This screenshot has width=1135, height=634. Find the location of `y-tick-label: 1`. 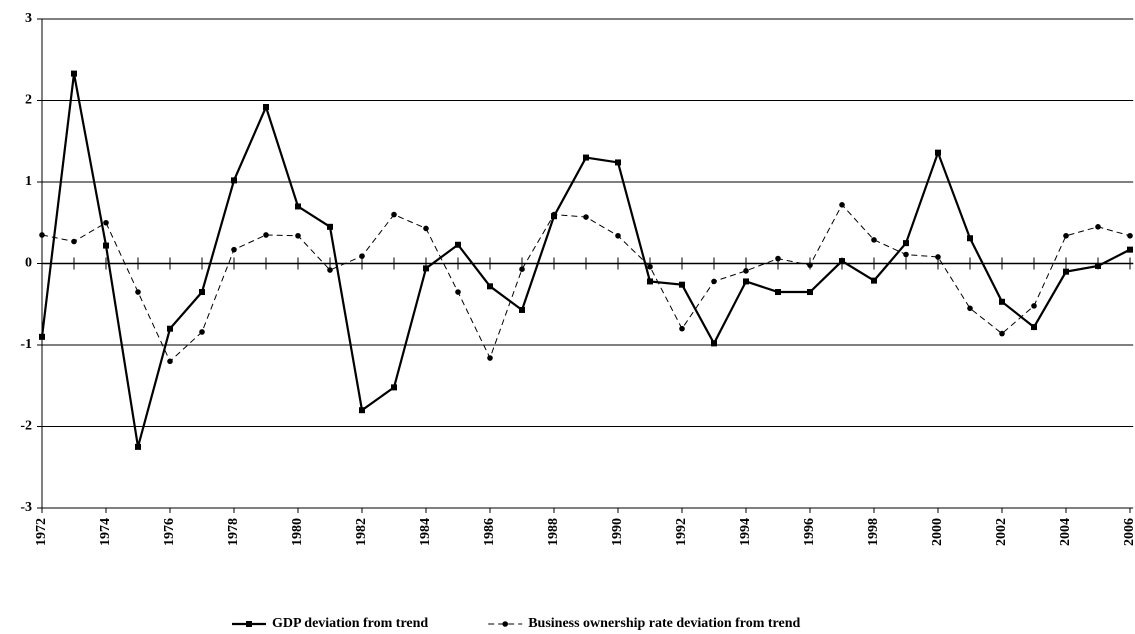

y-tick-label: 1 is located at coordinates (28, 181).